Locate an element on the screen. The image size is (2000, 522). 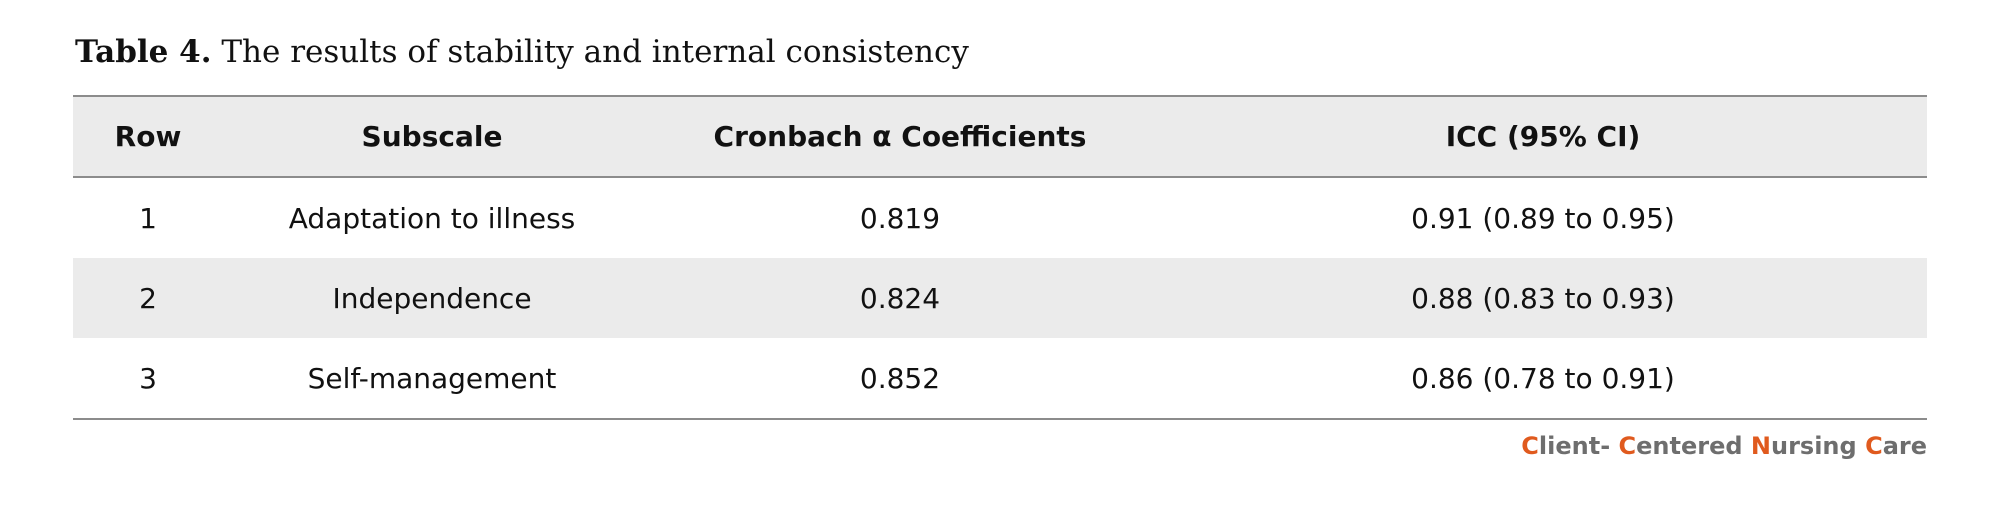
cell-subscale: Self-management is located at coordinates (432, 378).